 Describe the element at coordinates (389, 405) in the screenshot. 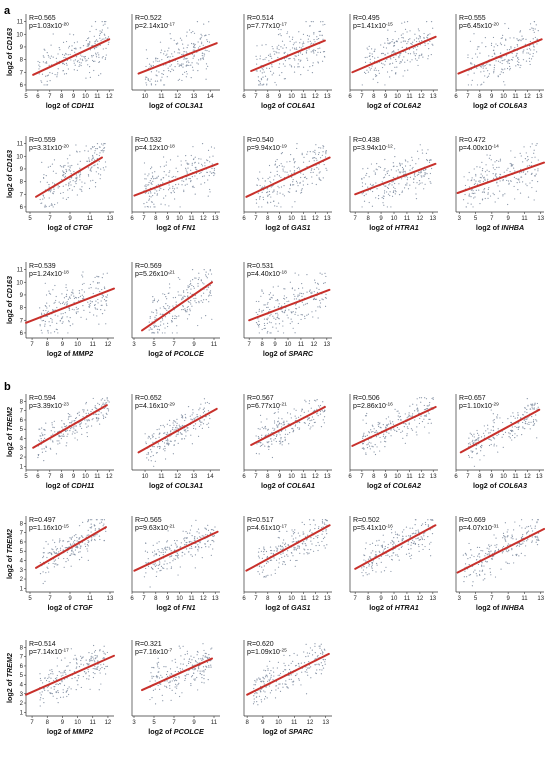

I see `p-value-exponent: -16` at that location.